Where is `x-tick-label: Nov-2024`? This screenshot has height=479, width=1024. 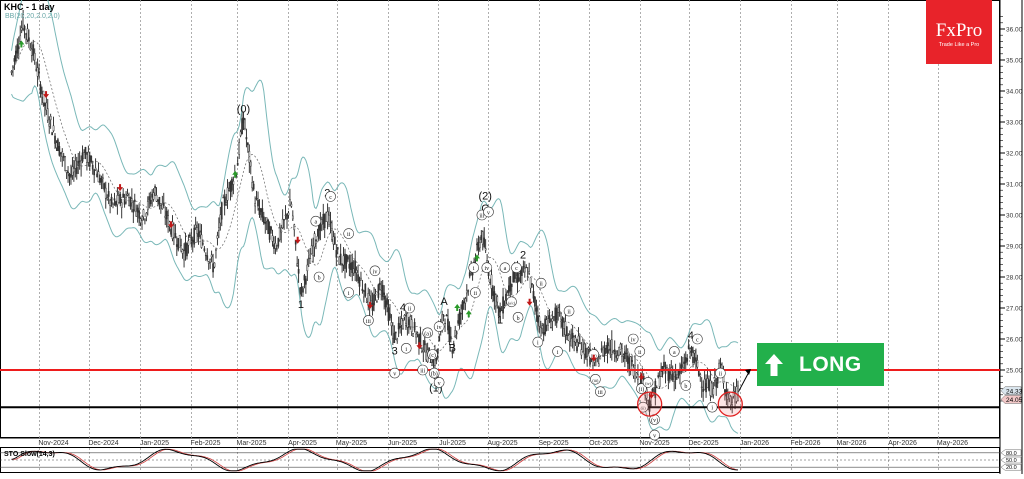
x-tick-label: Nov-2024 is located at coordinates (53, 443).